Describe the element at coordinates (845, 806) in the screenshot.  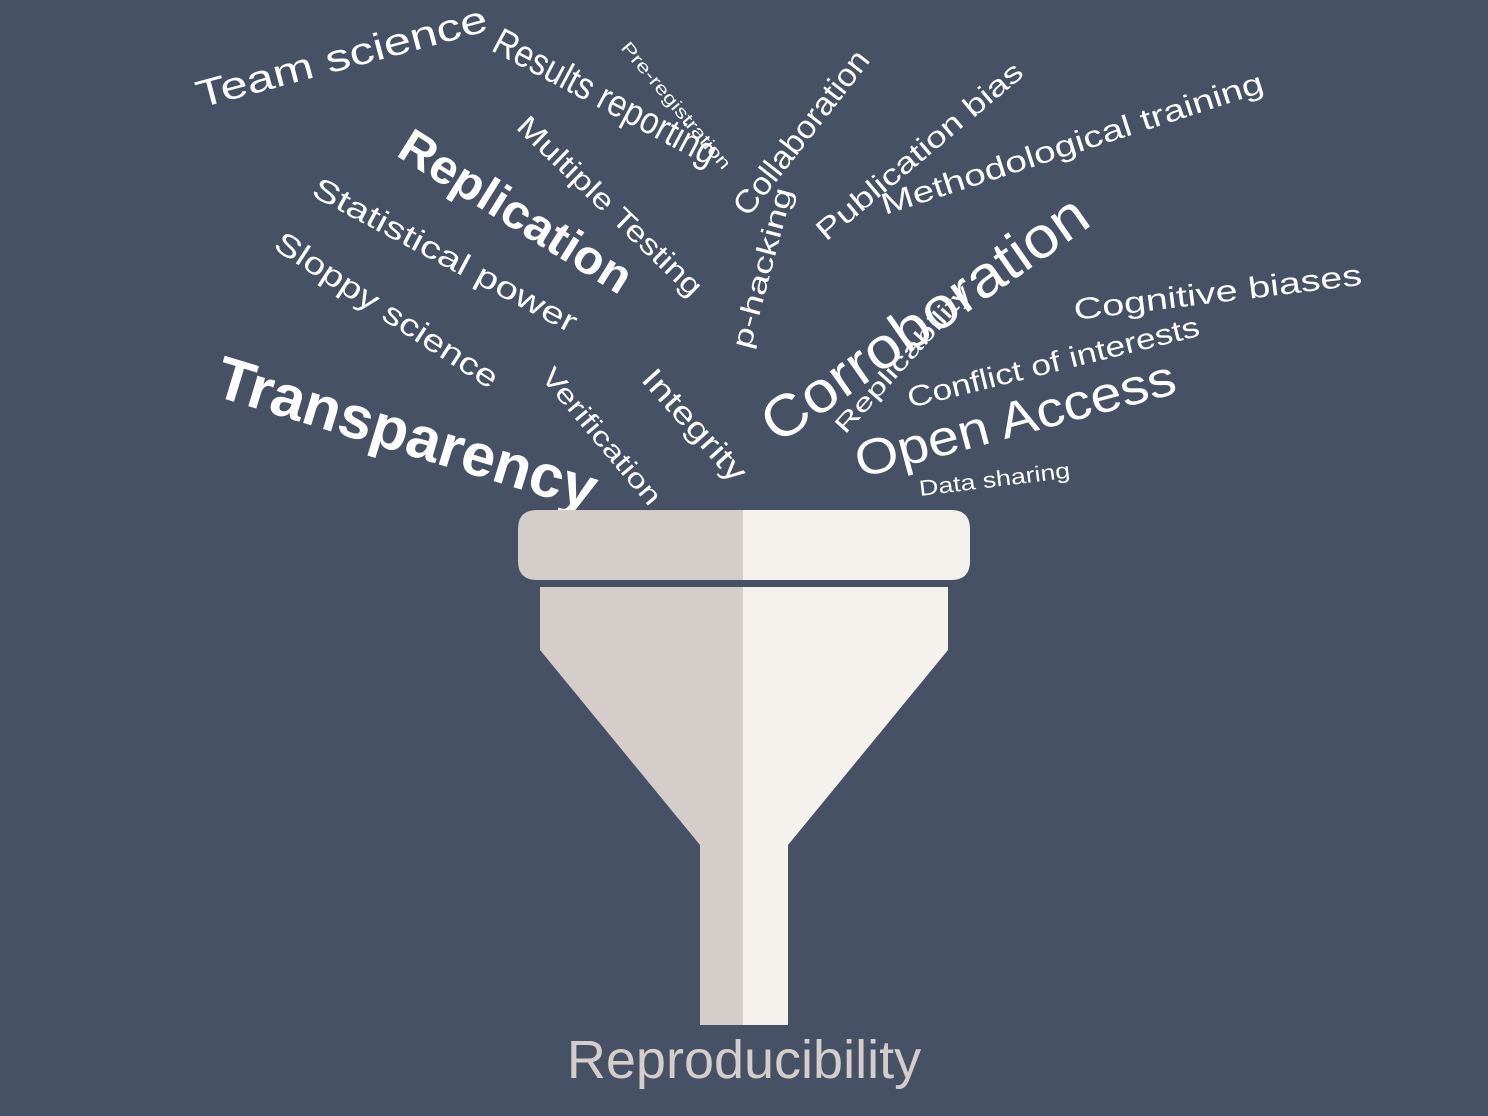
I see `funnel-body-right` at that location.